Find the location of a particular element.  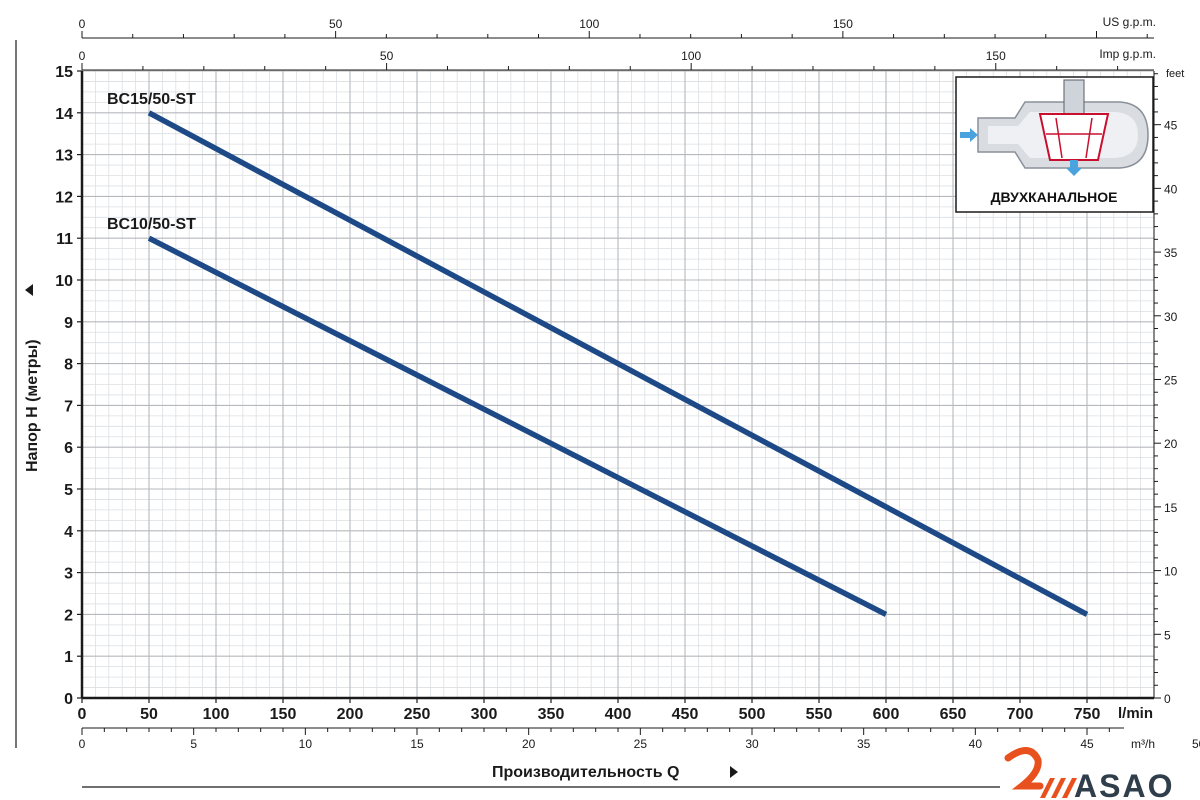

m3h-tick-label: 20 is located at coordinates (529, 744).